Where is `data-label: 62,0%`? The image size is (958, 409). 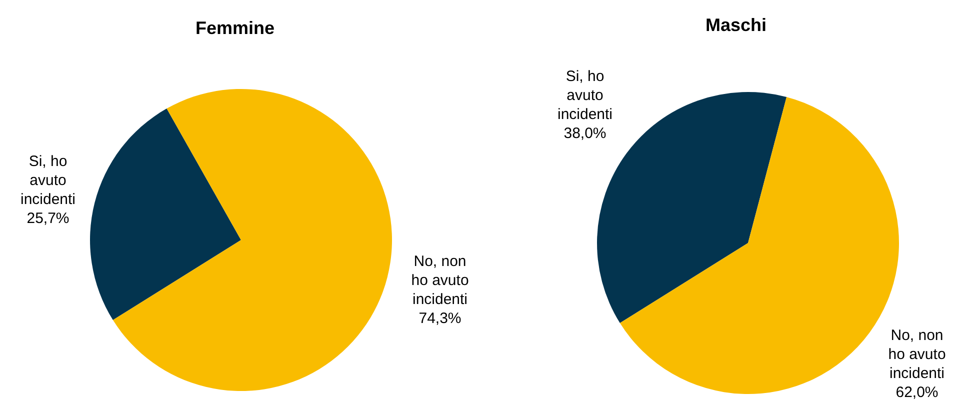 data-label: 62,0% is located at coordinates (917, 392).